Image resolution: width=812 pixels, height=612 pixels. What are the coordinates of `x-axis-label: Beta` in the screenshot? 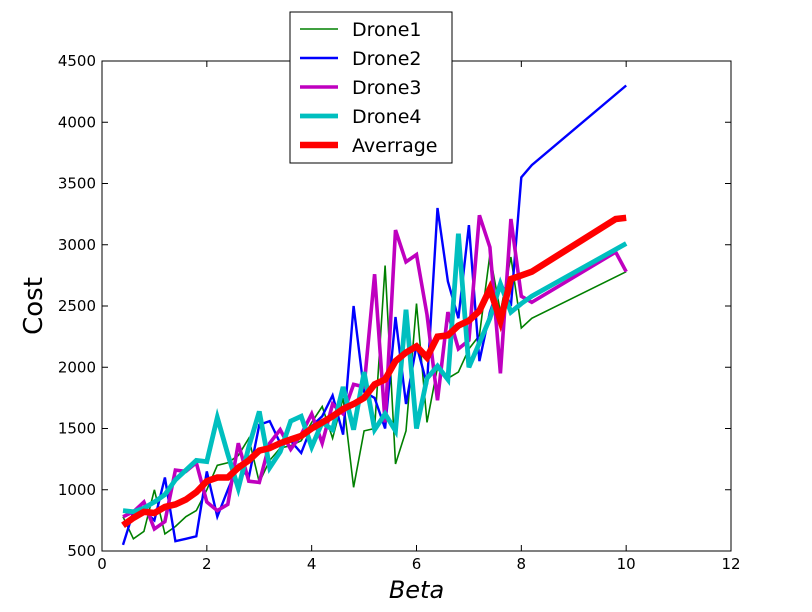 It's located at (416, 590).